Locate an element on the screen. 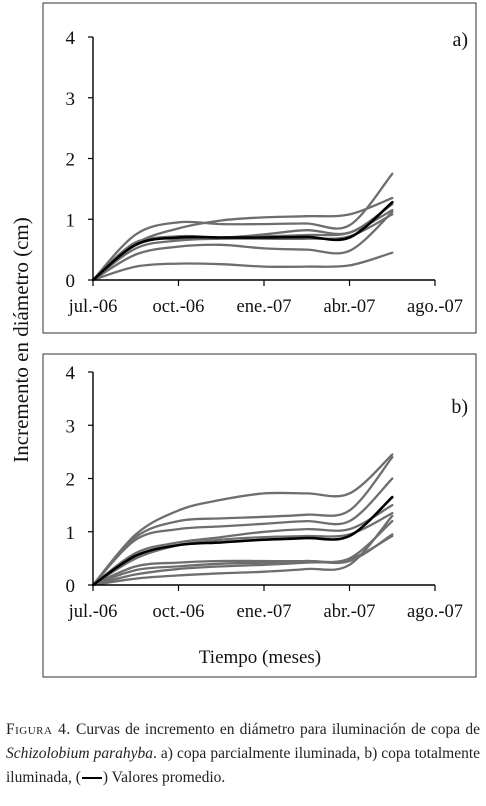 The height and width of the screenshot is (806, 486). panel-a-series is located at coordinates (242, 227).